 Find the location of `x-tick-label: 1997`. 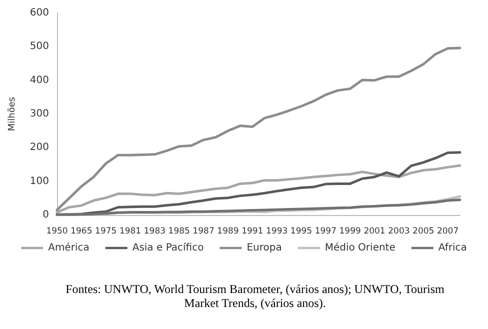

x-tick-label: 1997 is located at coordinates (325, 231).